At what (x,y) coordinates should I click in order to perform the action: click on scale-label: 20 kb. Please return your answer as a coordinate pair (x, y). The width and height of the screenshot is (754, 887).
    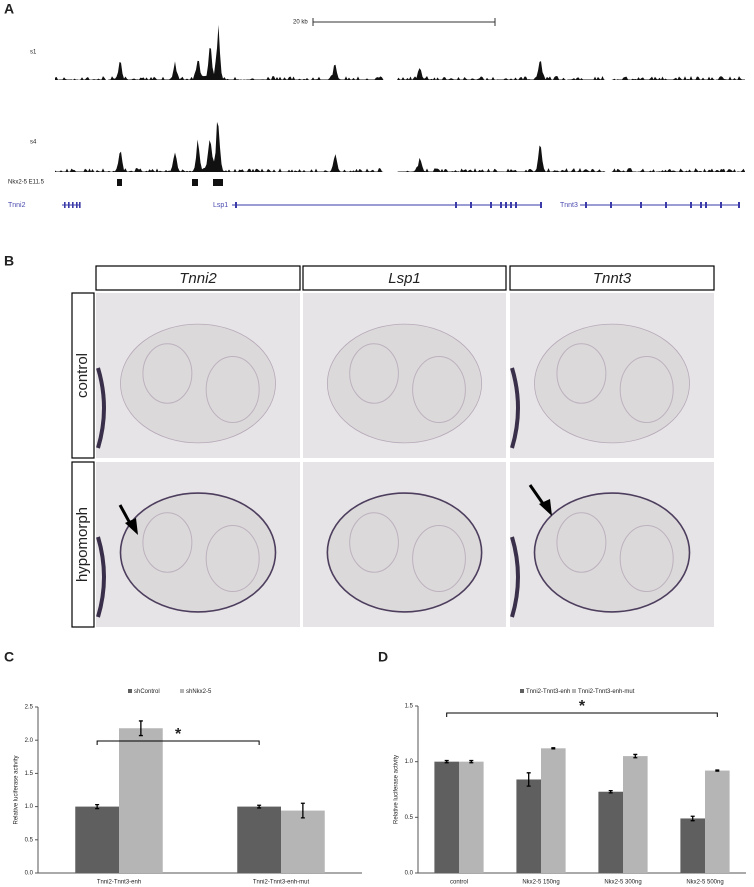
    Looking at the image, I should click on (300, 23).